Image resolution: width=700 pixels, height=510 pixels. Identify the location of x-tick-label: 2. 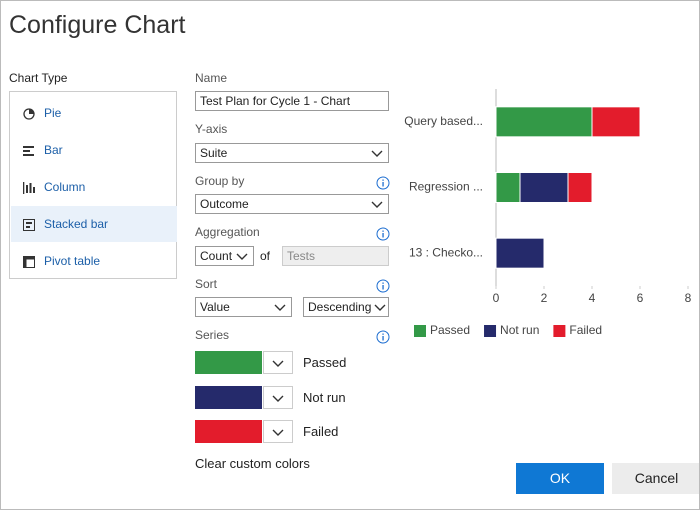
(544, 298).